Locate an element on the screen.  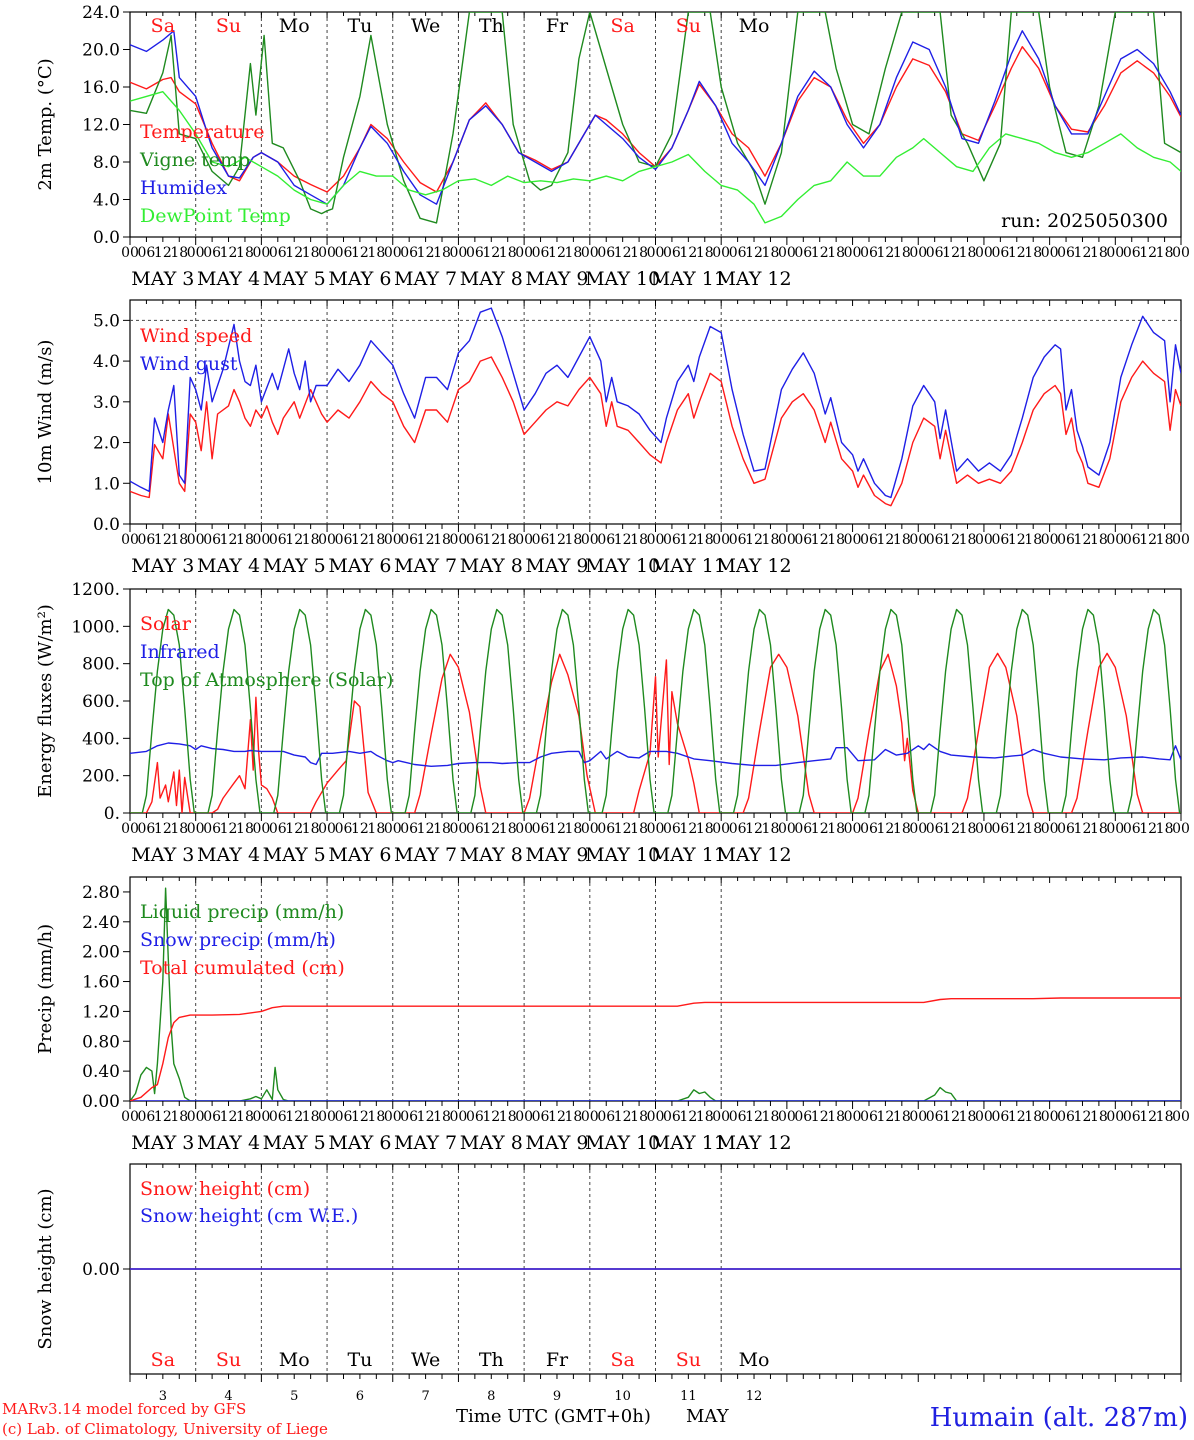
snow-day-number: 3 is located at coordinates (163, 1396).